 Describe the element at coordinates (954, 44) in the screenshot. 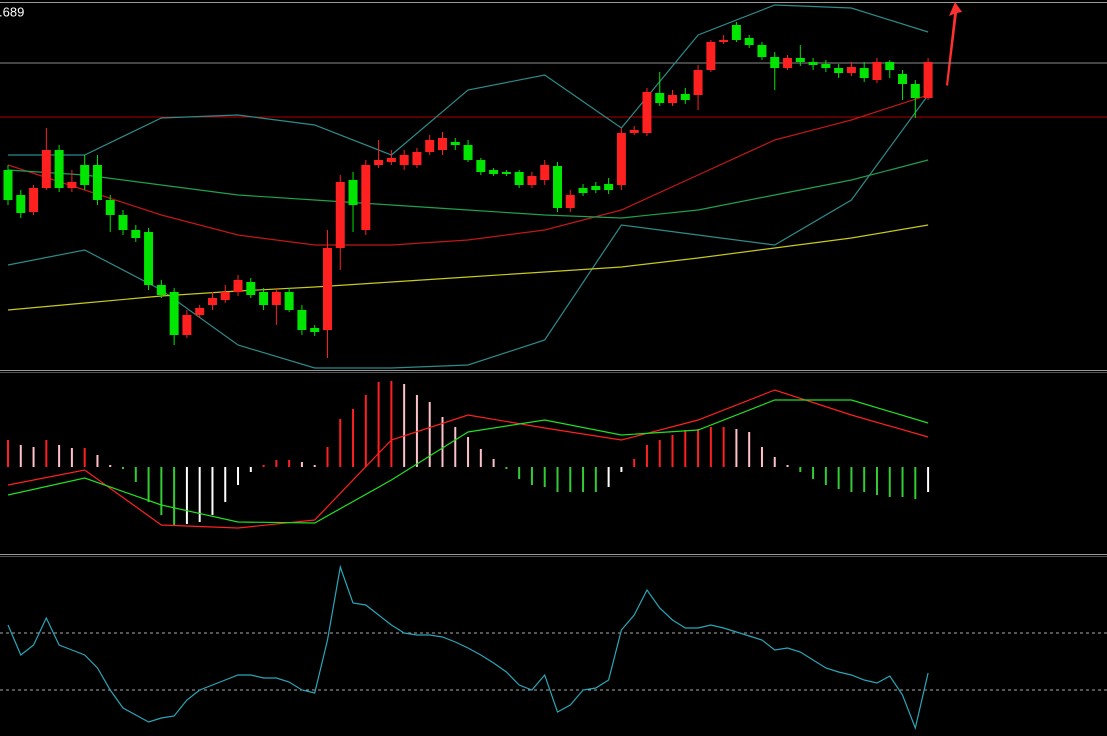

I see `signal-arrow` at that location.